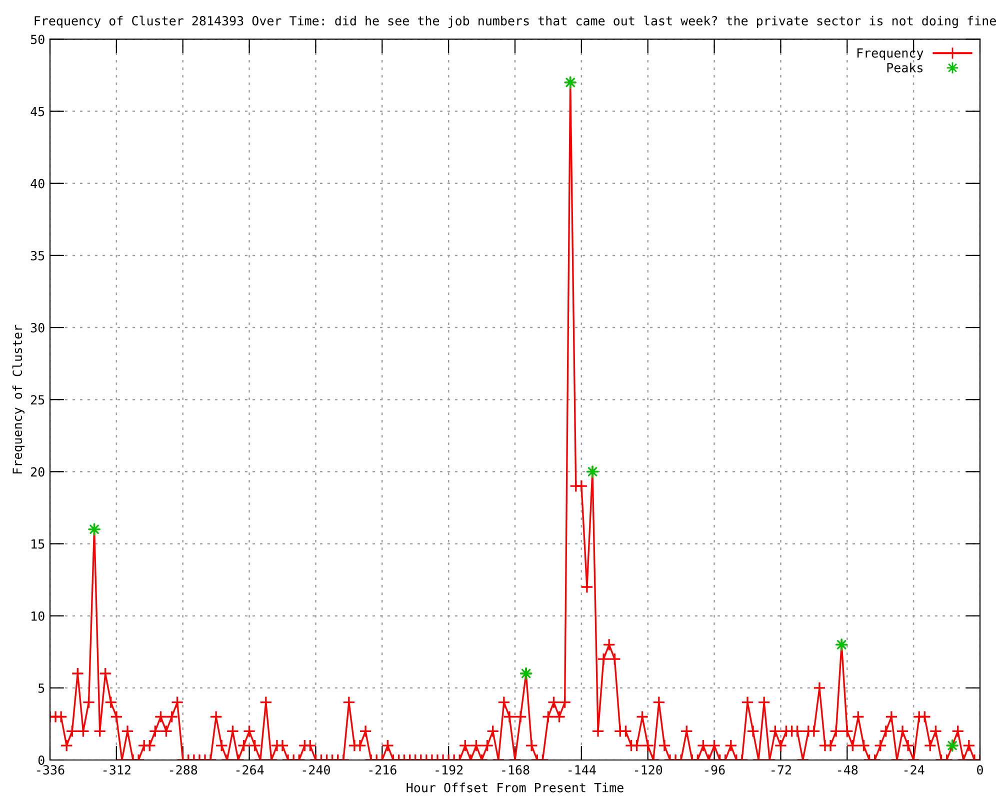 Image resolution: width=1000 pixels, height=800 pixels. Describe the element at coordinates (515, 787) in the screenshot. I see `x-axis-title: Hour Offset From Present Time` at that location.